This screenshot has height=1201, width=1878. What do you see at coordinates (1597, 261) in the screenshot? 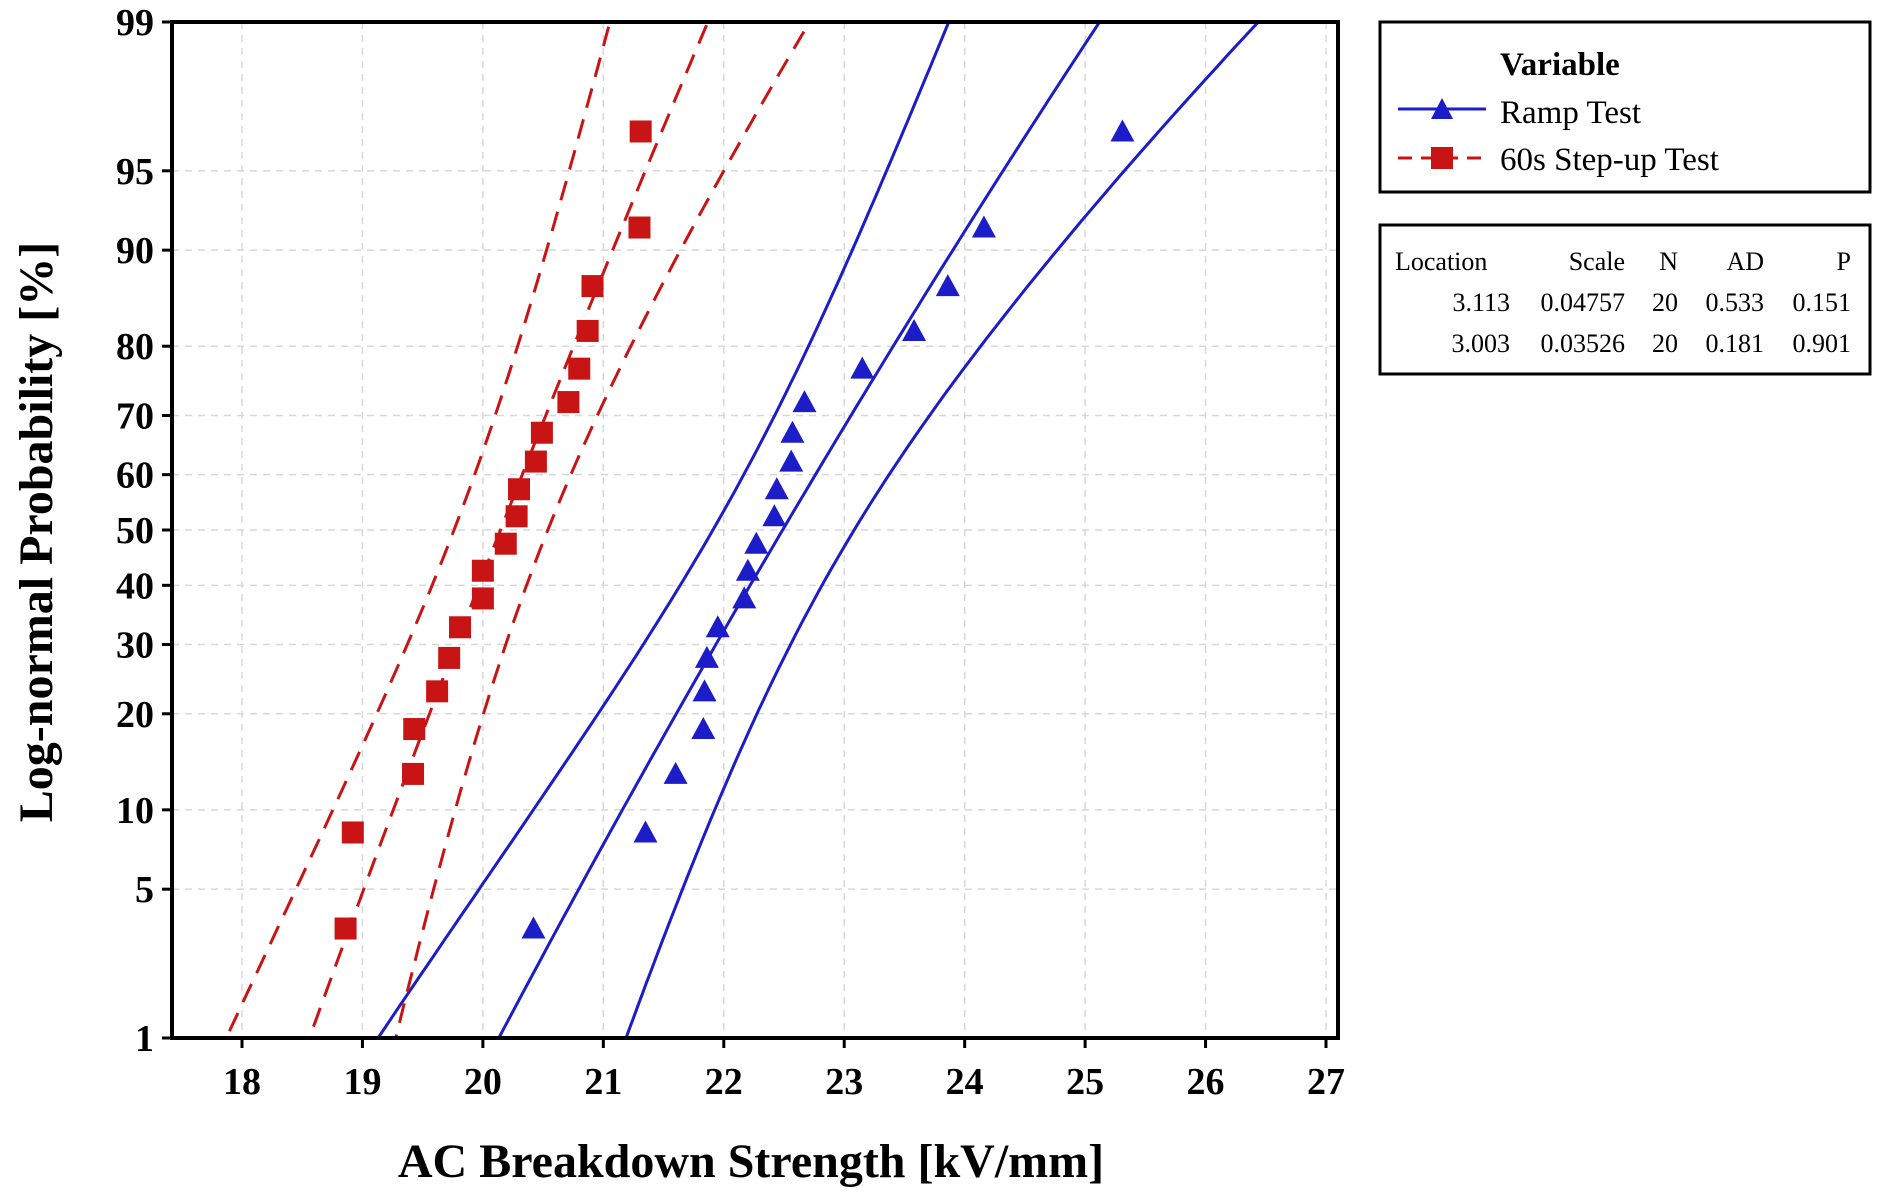
I see `stats-header-scale: Scale` at bounding box center [1597, 261].